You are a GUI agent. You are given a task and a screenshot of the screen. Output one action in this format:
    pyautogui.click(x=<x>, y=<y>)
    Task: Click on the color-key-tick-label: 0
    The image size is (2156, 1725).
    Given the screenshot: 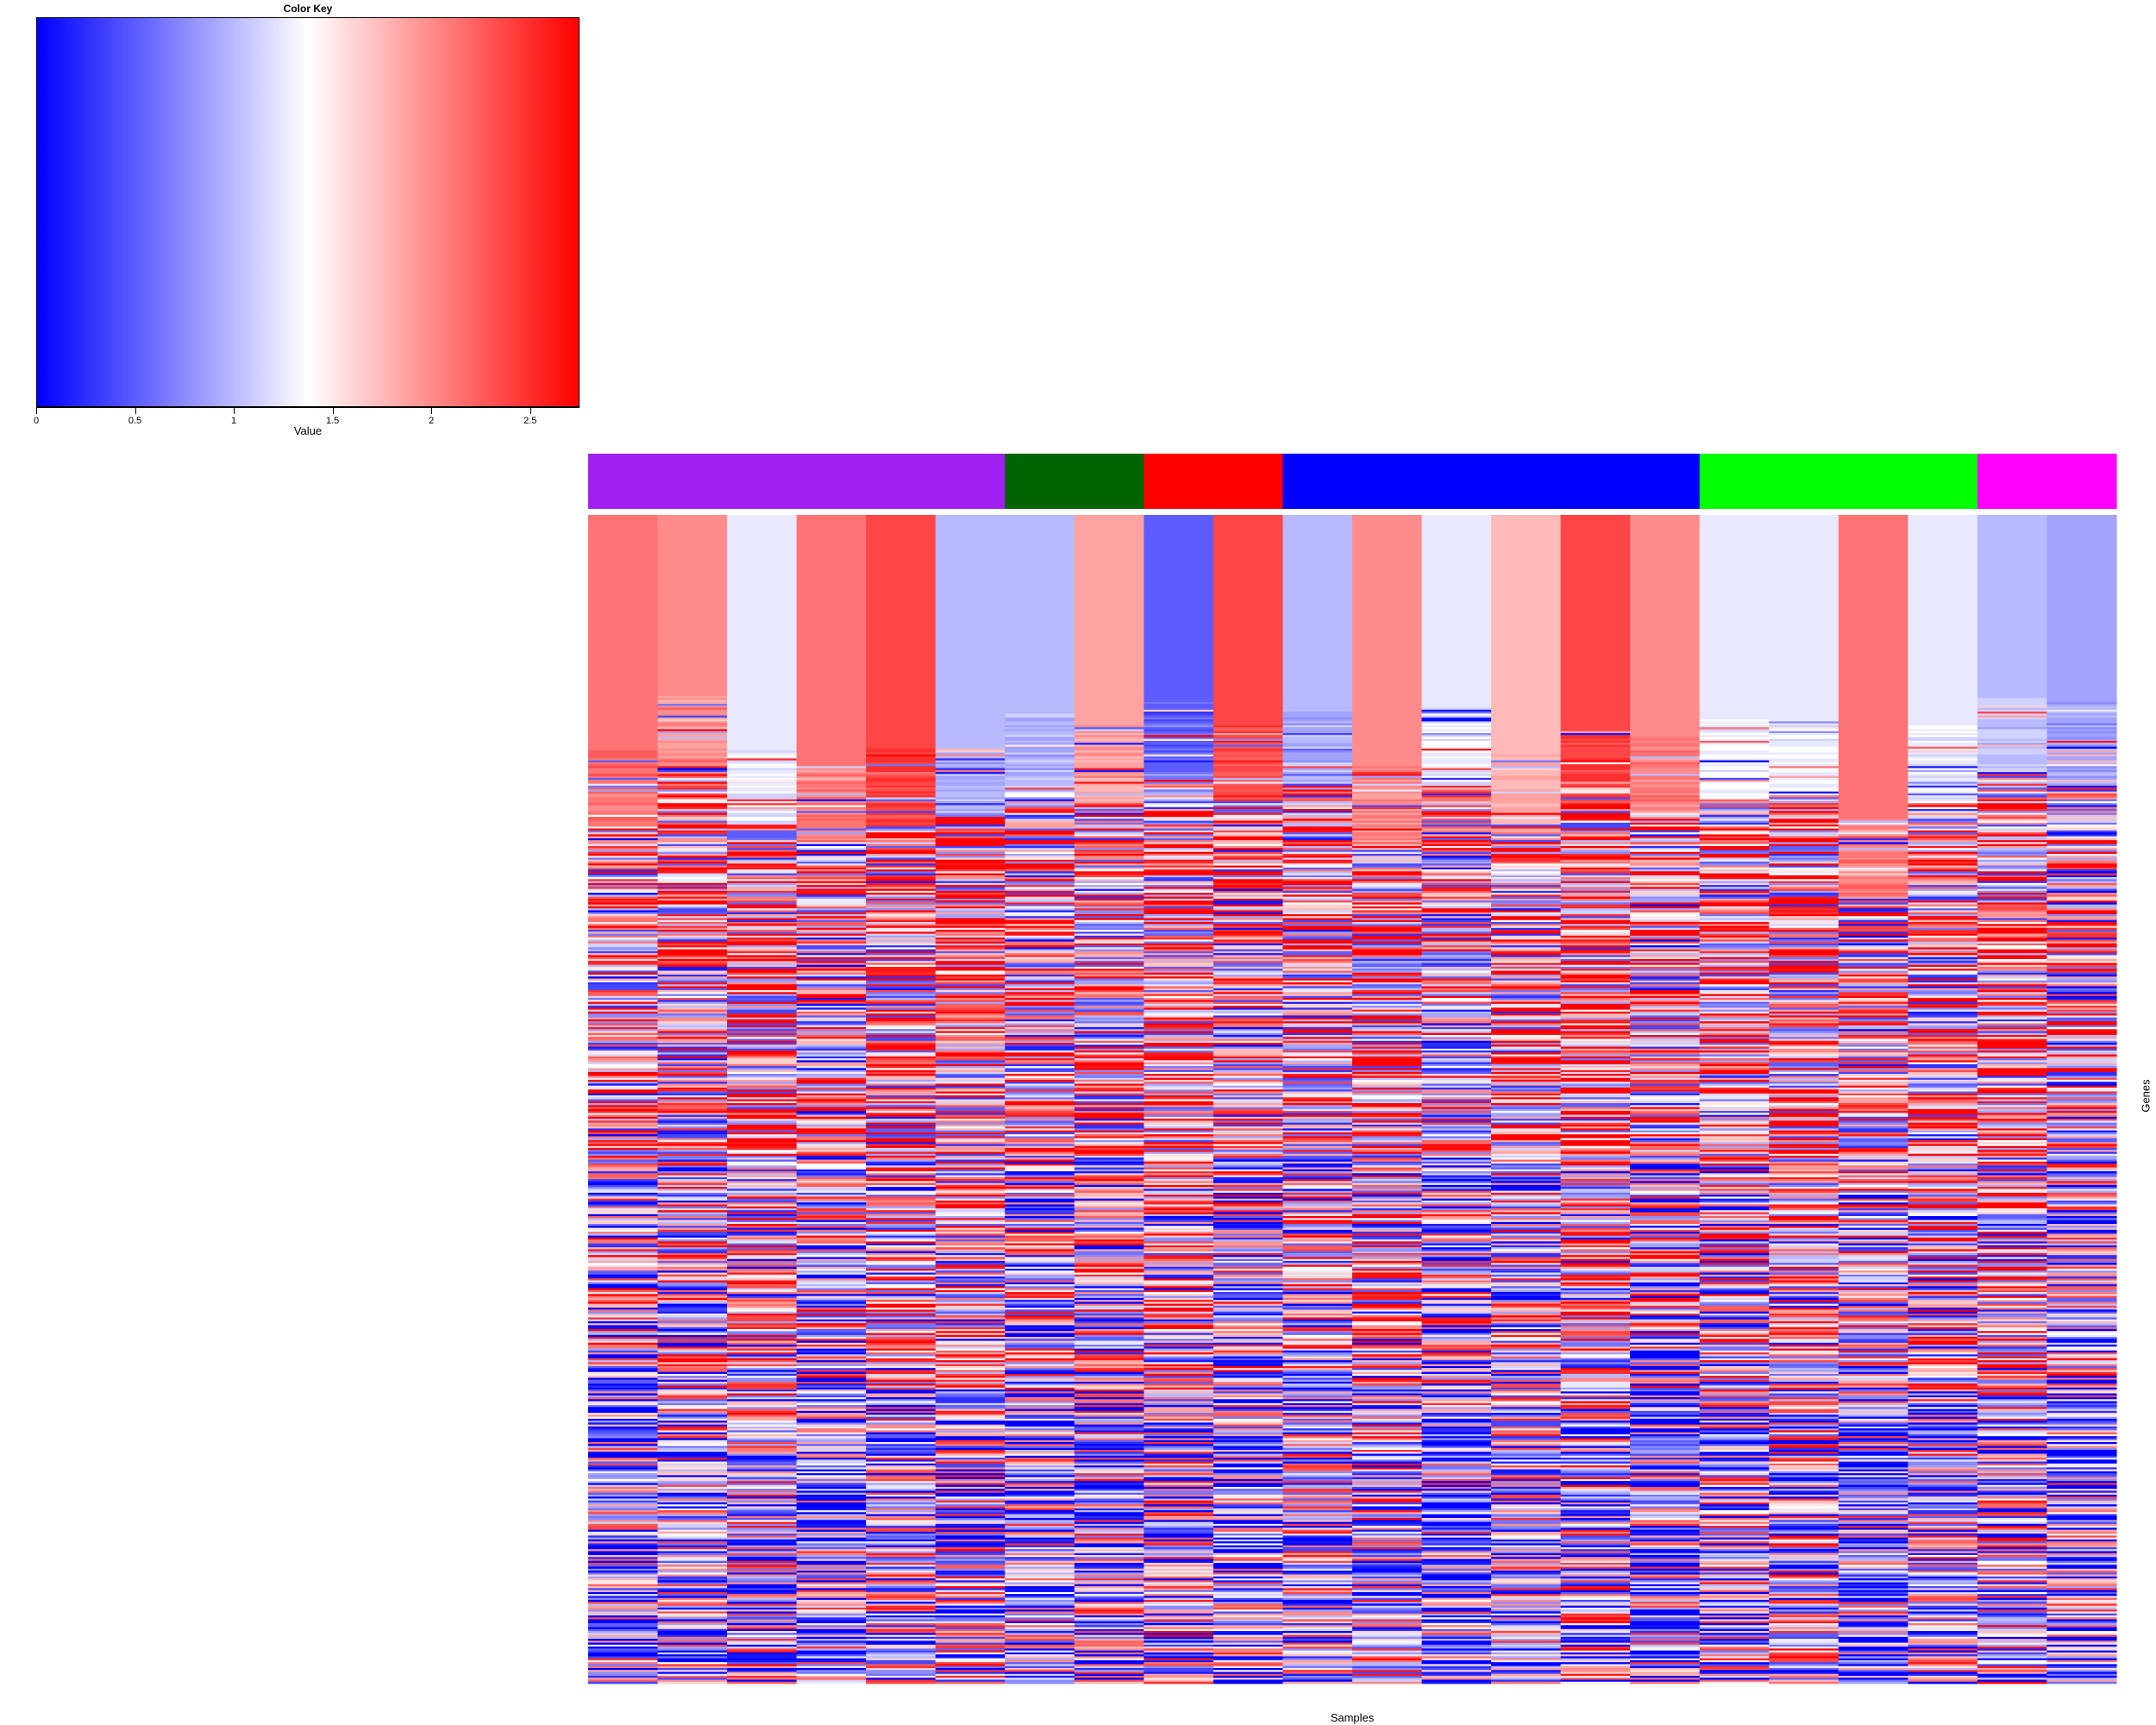 What is the action you would take?
    pyautogui.click(x=36, y=421)
    